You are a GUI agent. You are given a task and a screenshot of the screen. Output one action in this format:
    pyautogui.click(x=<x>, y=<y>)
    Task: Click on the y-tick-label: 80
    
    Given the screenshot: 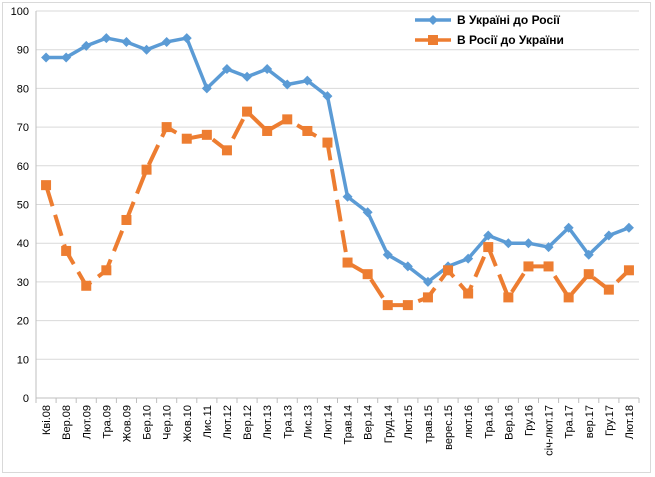 What is the action you would take?
    pyautogui.click(x=23, y=89)
    